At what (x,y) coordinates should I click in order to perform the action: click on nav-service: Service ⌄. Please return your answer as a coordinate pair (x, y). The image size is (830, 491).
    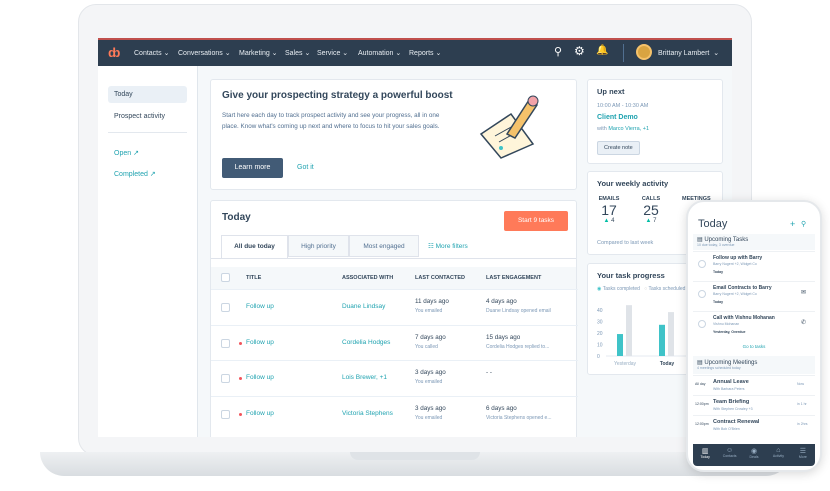
    Looking at the image, I should click on (333, 53).